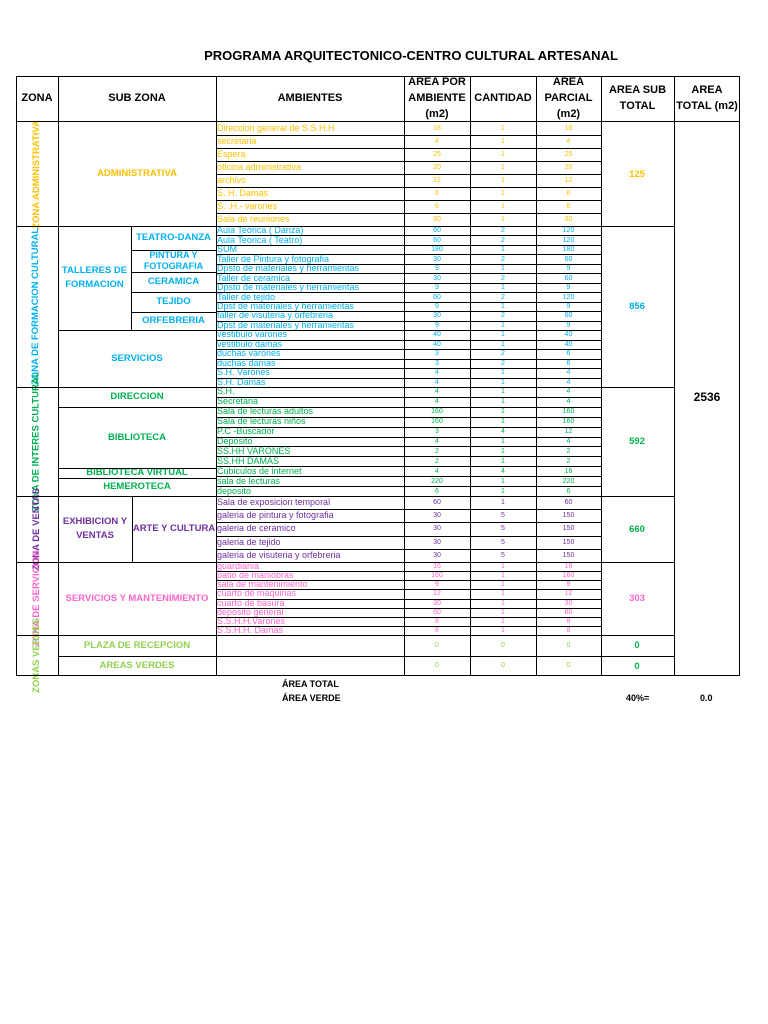 Image resolution: width=768 pixels, height=1024 pixels. I want to click on subzone-servicios: SERVICIOS, so click(137, 358).